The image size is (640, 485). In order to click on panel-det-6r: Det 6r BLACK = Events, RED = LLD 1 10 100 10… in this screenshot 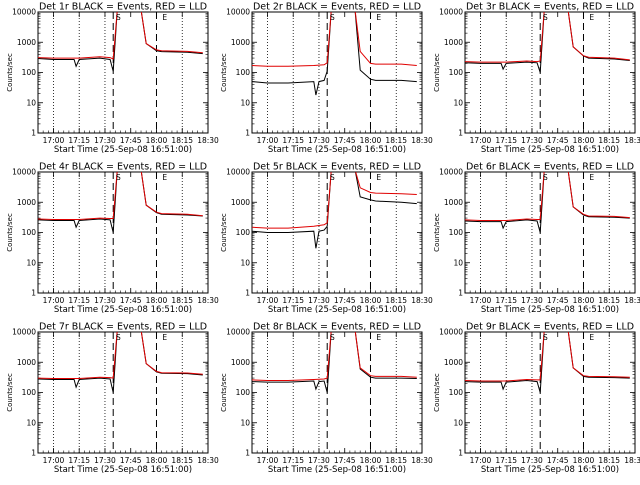, I will do `click(536, 239)`.